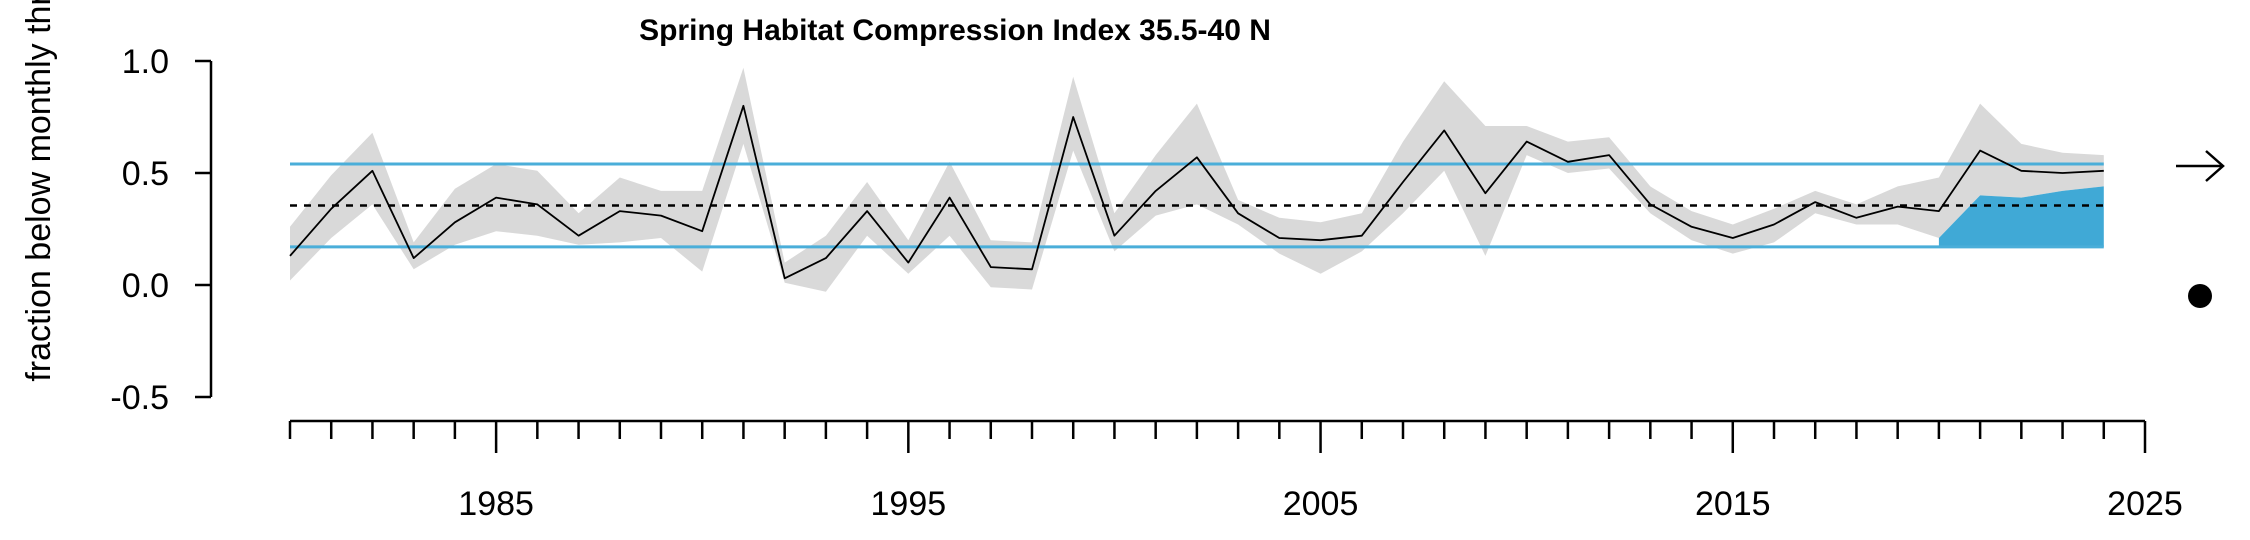 The image size is (2250, 540). What do you see at coordinates (145, 174) in the screenshot?
I see `y-tick-label: 0.5` at bounding box center [145, 174].